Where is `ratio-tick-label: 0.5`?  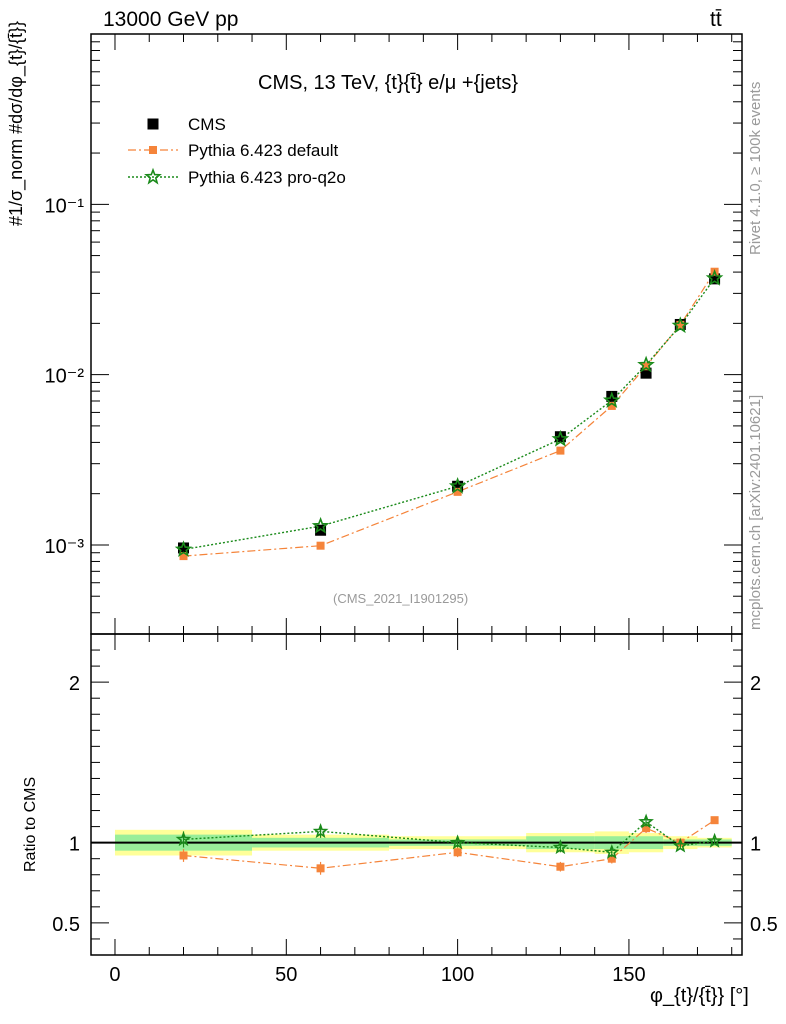
ratio-tick-label: 0.5 is located at coordinates (66, 925).